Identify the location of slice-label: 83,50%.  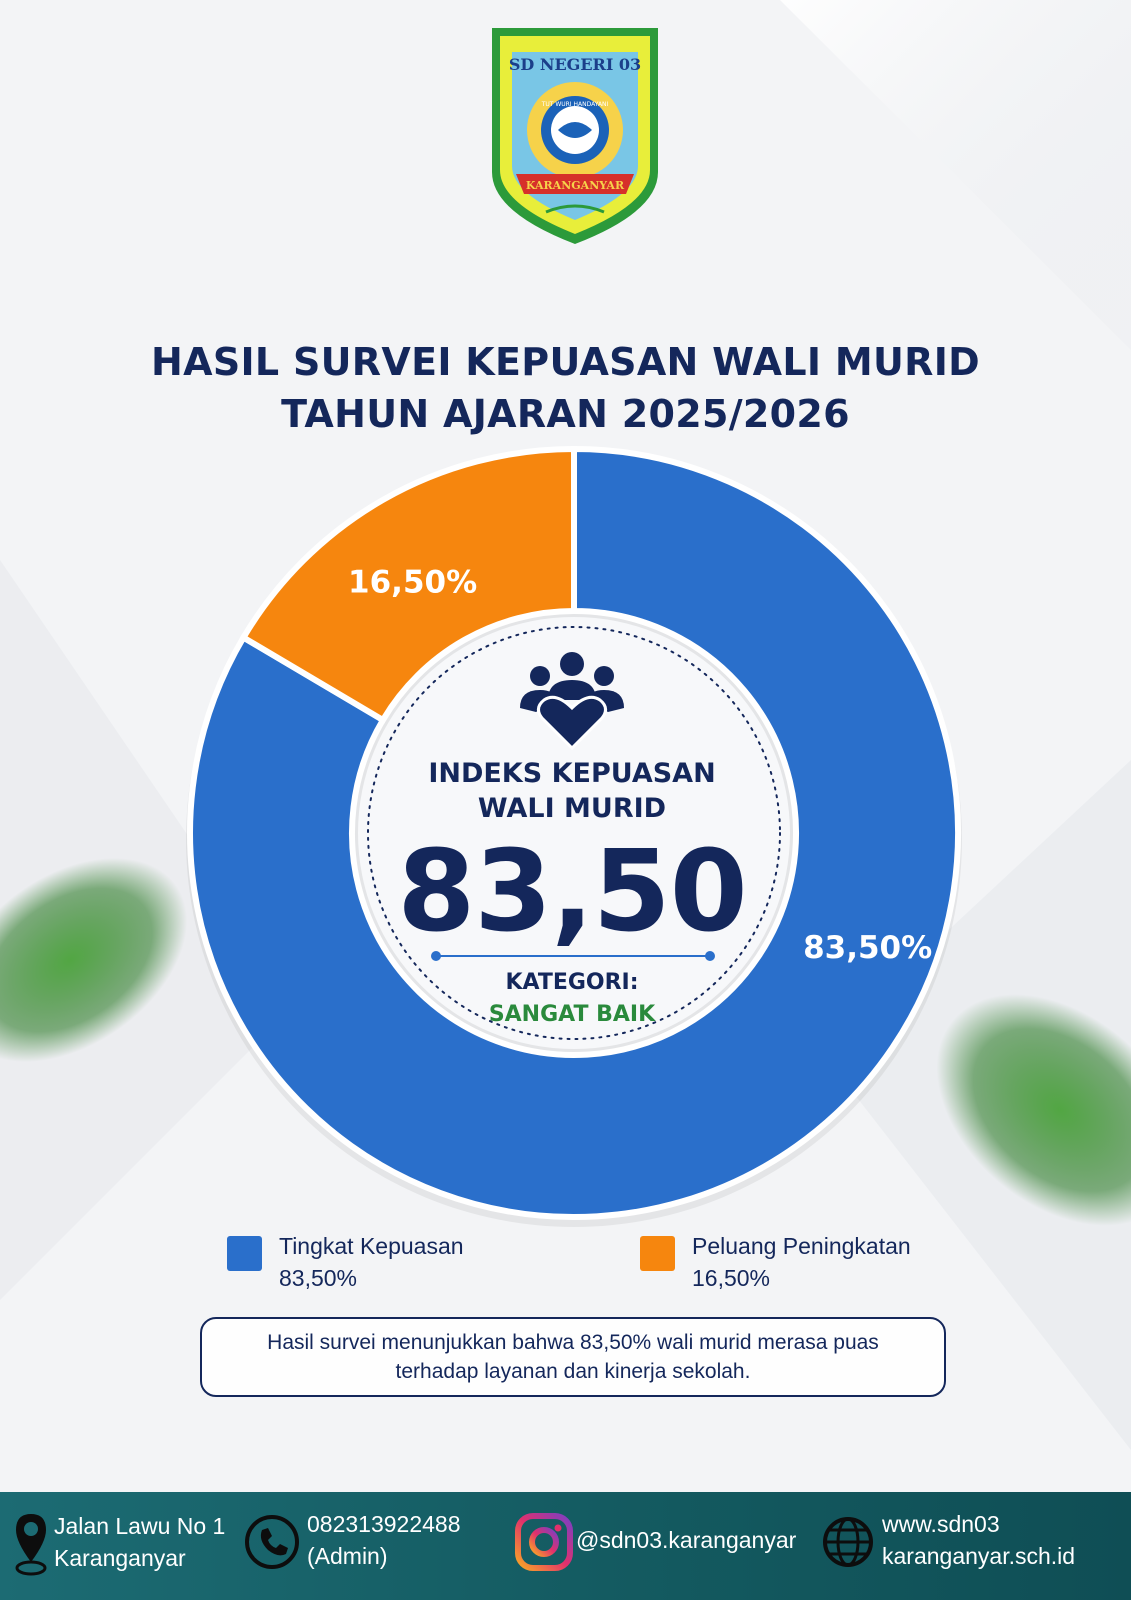
(867, 948).